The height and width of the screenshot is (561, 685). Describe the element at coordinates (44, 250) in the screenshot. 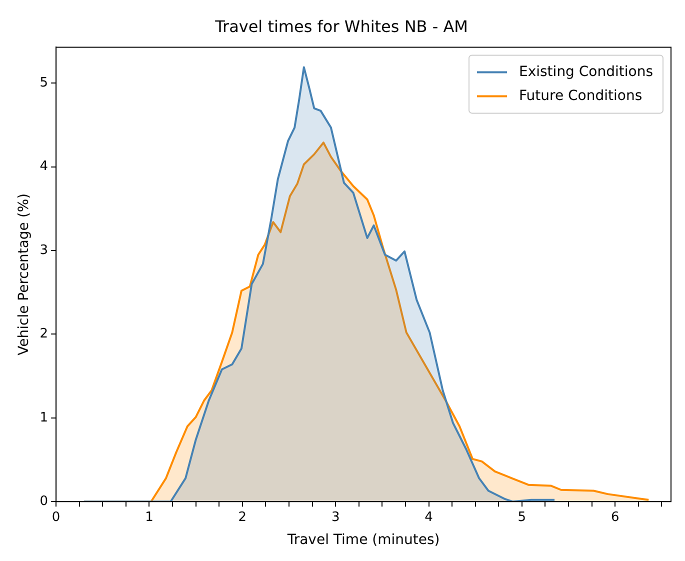

I see `y-tick-label: 3` at that location.